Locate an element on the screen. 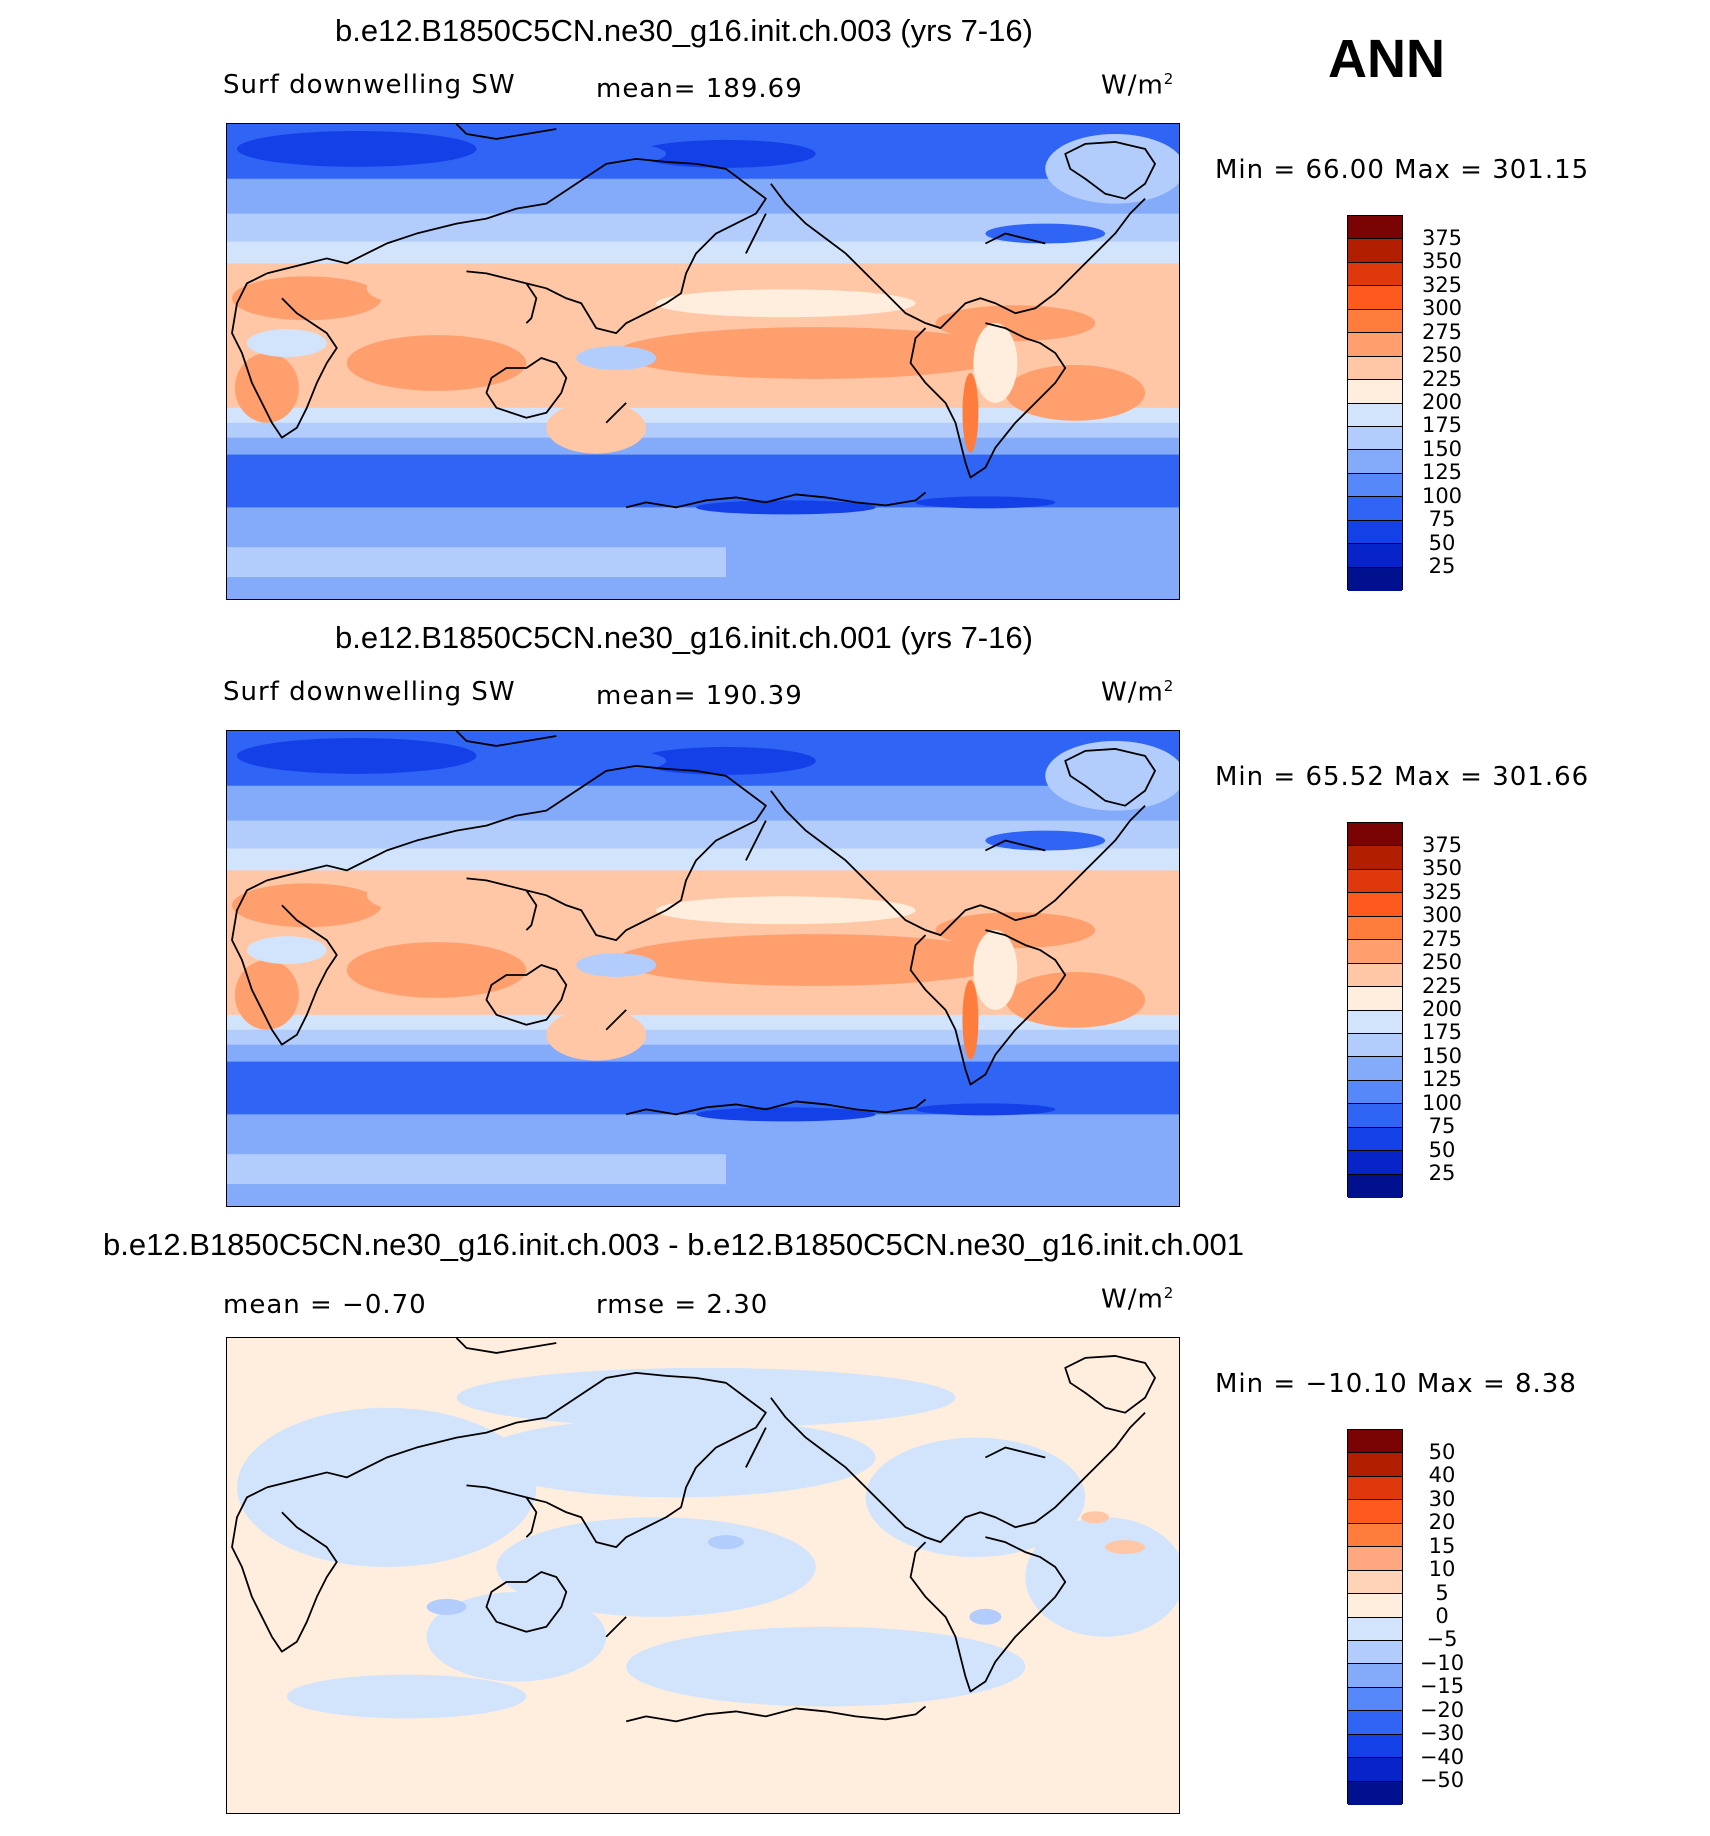 This screenshot has height=1836, width=1710. colorbar-tick-label: −40 is located at coordinates (1442, 1756).